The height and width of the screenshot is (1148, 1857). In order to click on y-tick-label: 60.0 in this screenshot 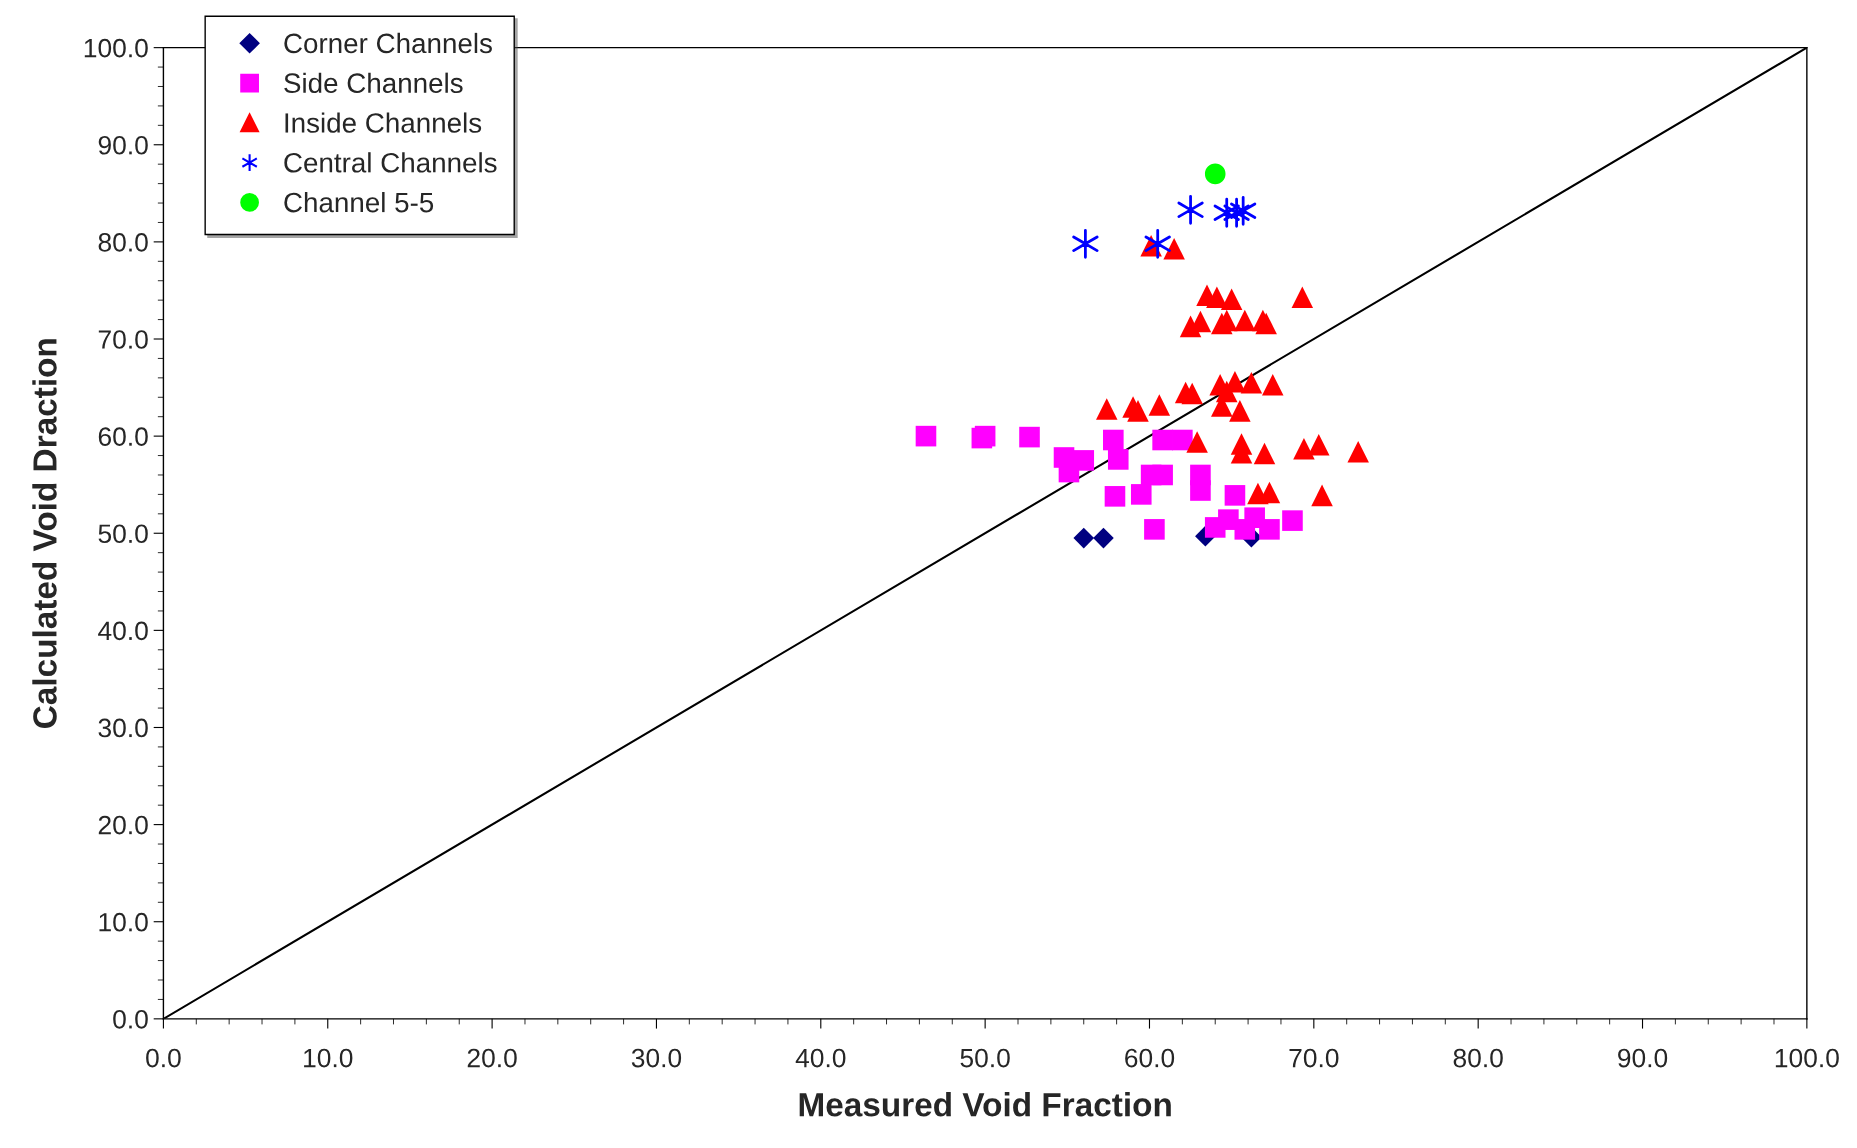, I will do `click(123, 436)`.